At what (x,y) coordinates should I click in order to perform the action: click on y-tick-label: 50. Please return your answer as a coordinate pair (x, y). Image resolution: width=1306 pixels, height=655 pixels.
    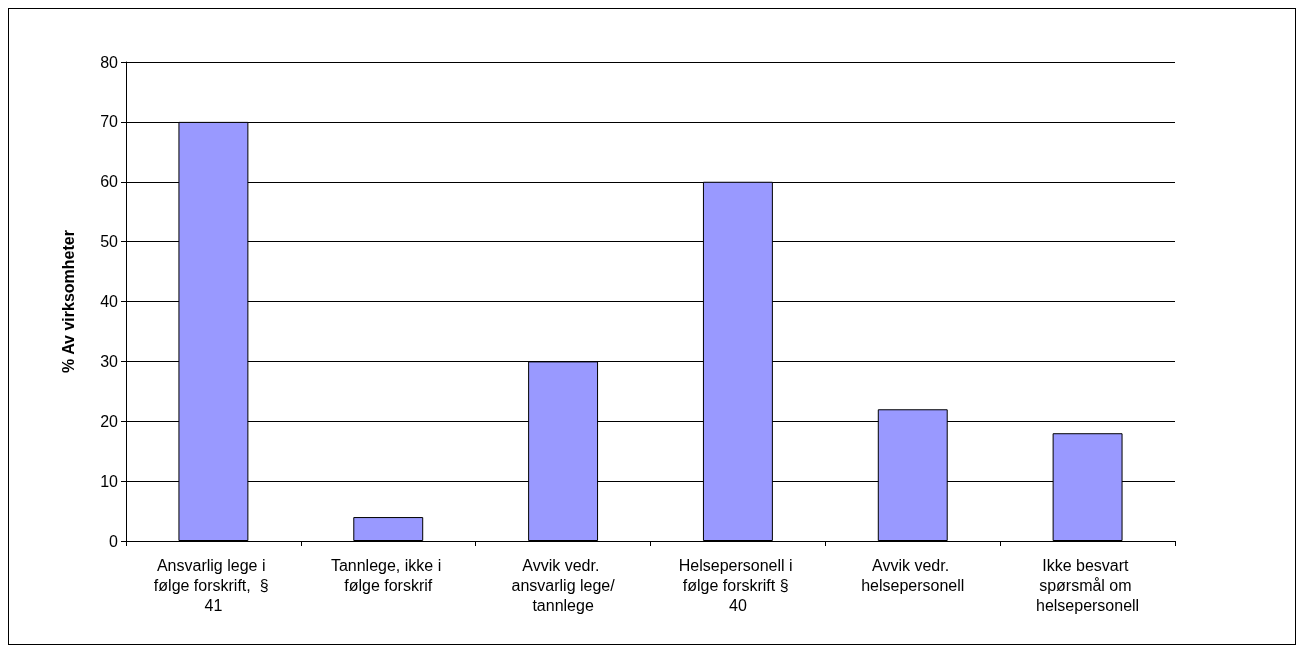
    Looking at the image, I should click on (109, 242).